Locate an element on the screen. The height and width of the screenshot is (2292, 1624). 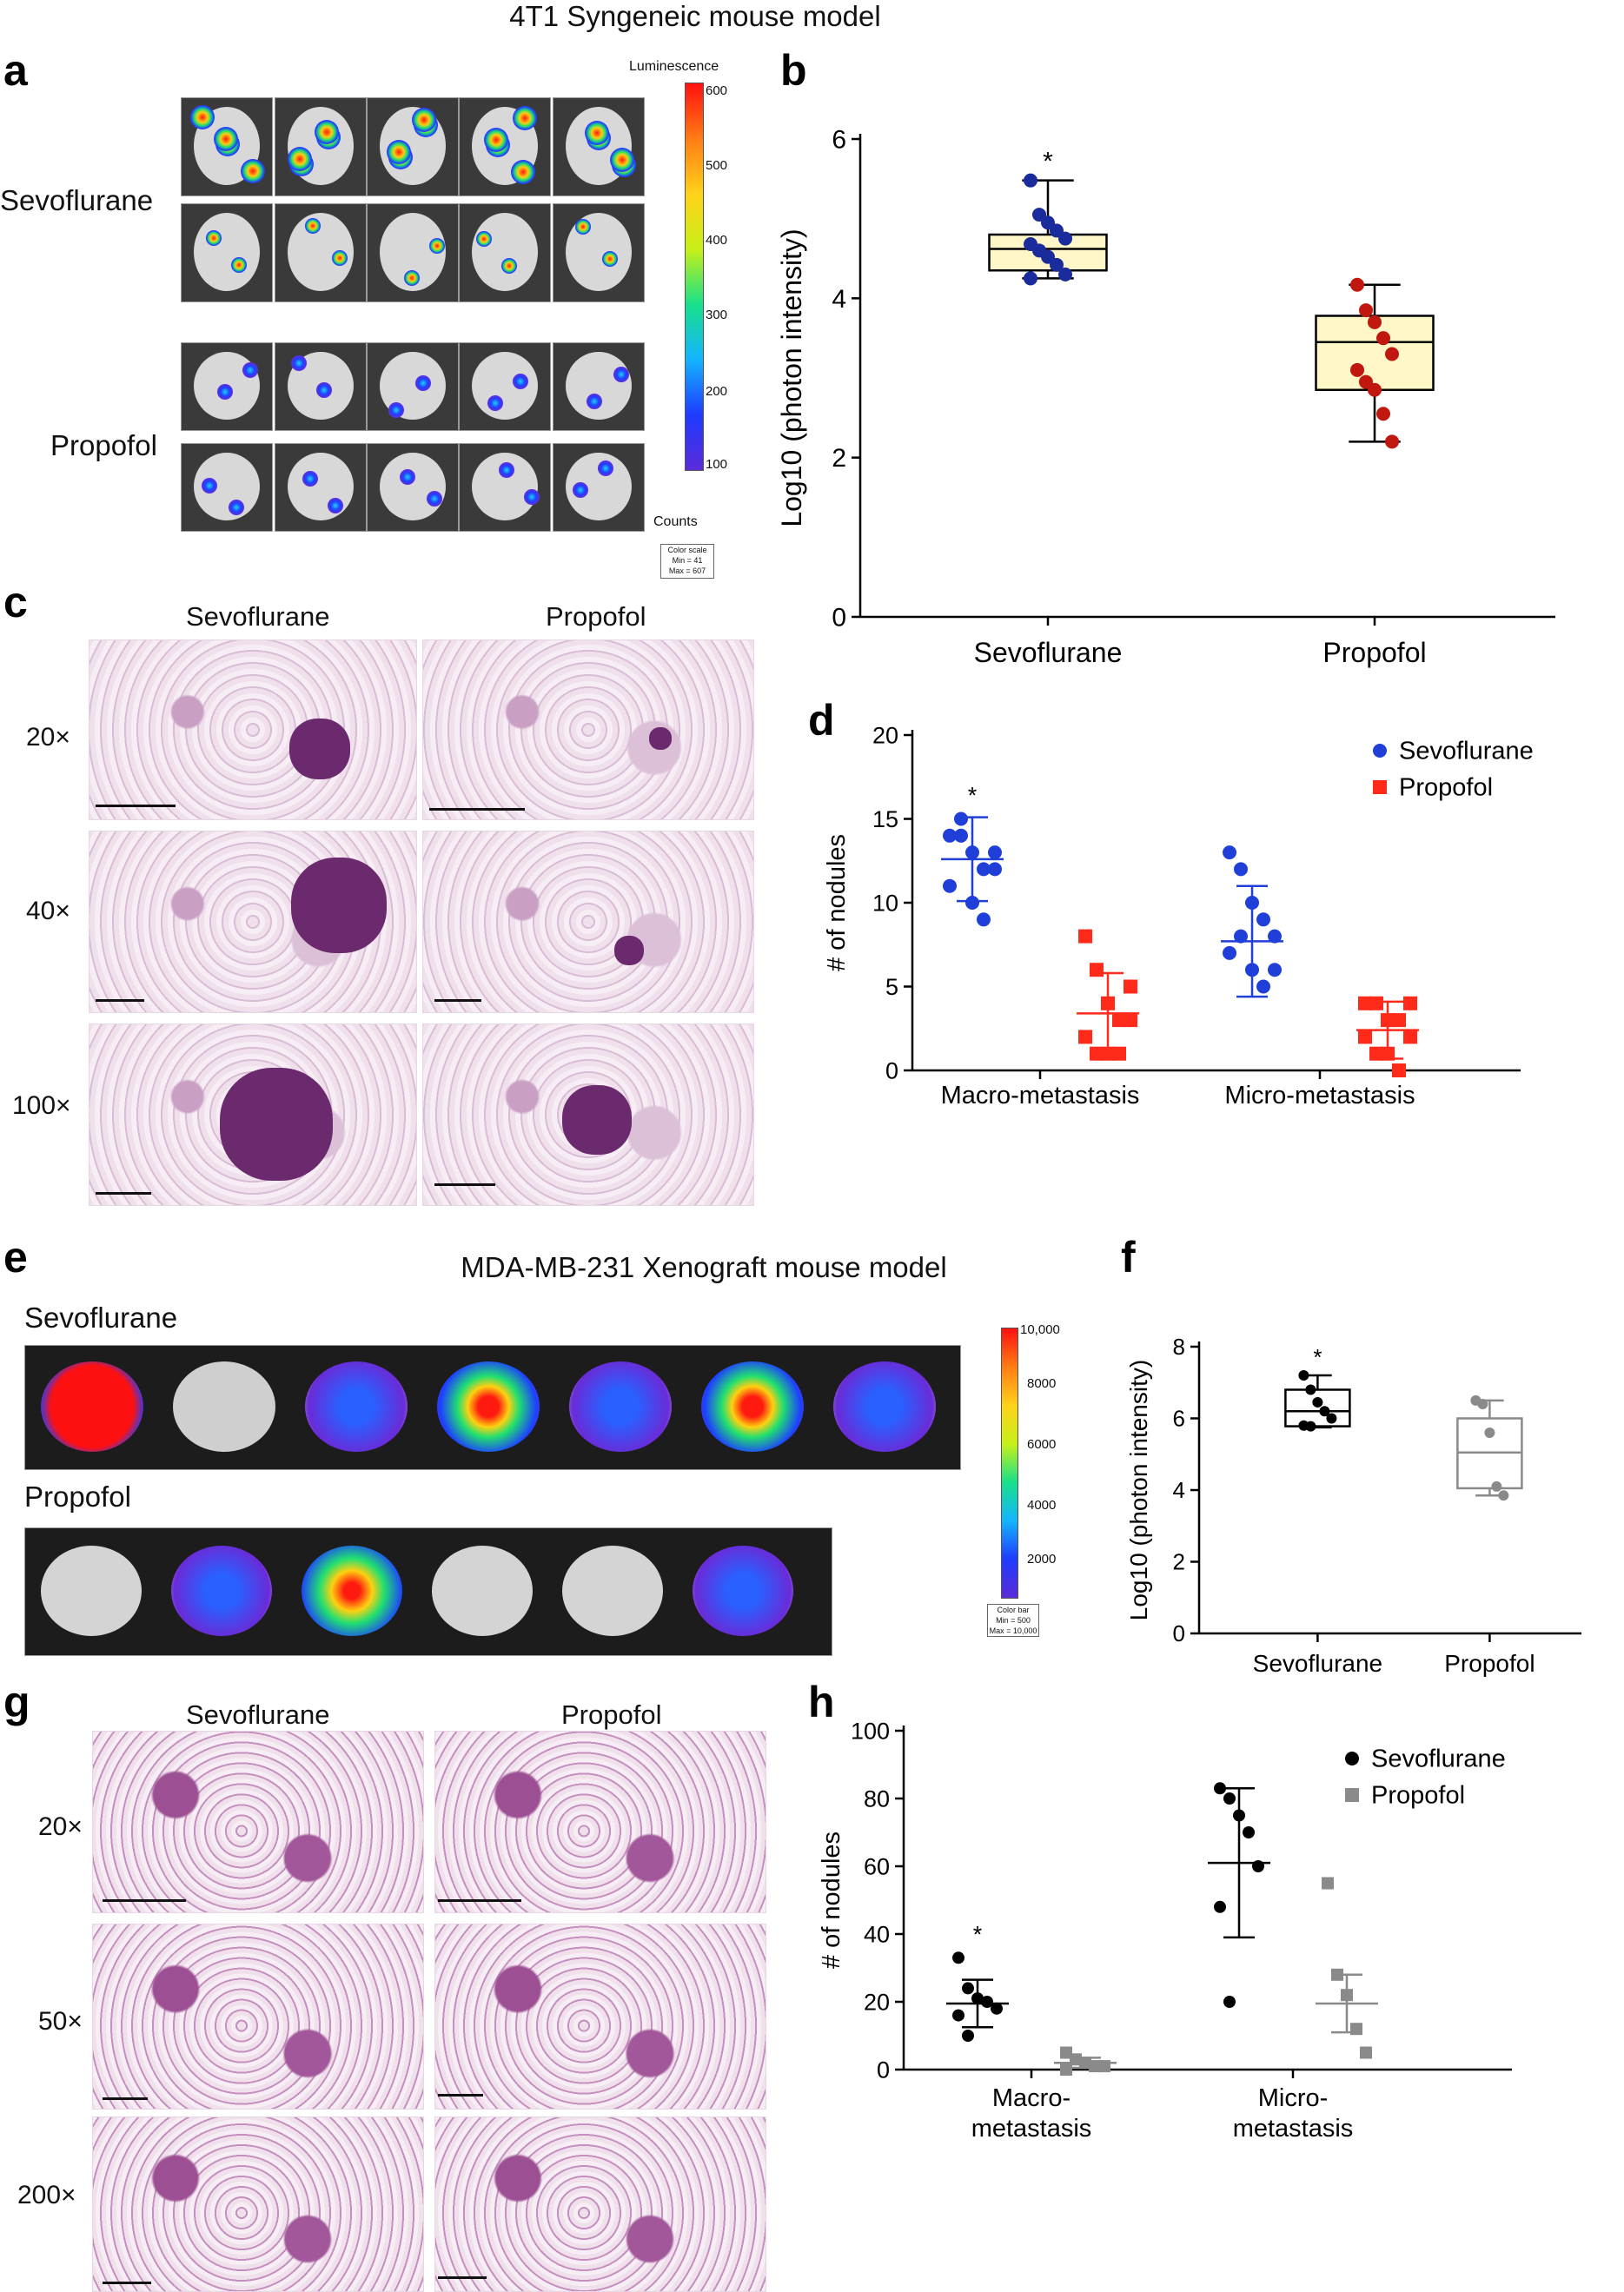
panel-a-colorbar-tick: 500 is located at coordinates (717, 165).